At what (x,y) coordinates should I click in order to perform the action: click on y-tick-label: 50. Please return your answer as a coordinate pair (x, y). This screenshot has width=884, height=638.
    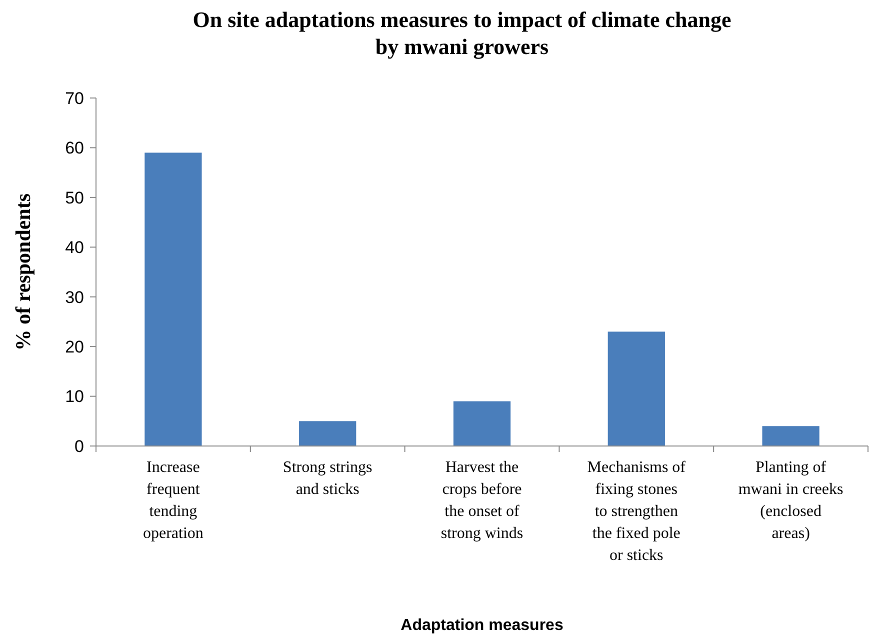
    Looking at the image, I should click on (74, 198).